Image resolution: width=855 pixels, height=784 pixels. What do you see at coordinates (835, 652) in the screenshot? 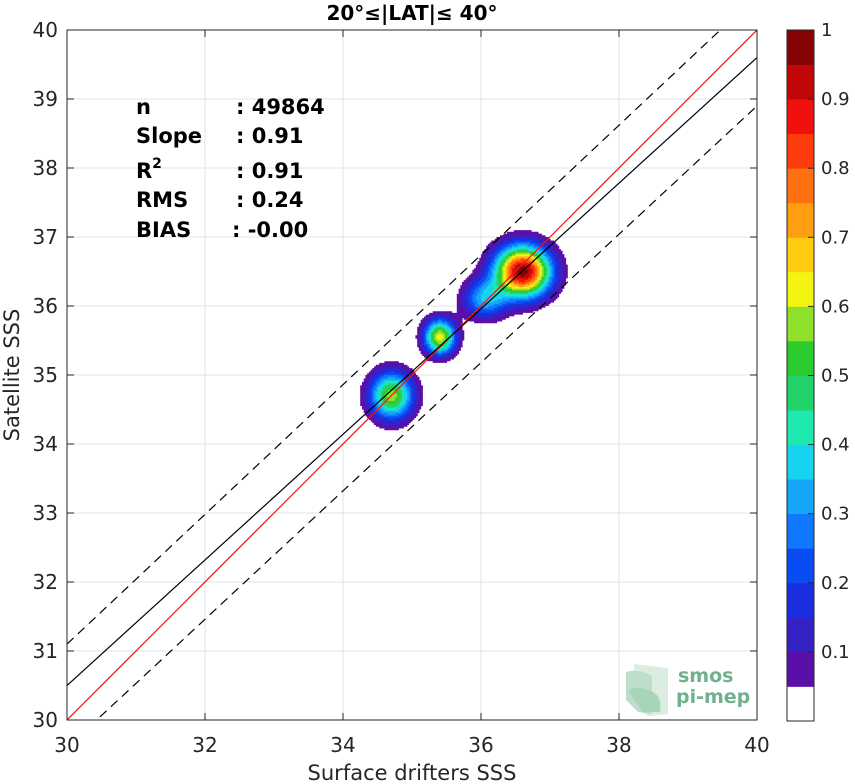
I see `colorbar-tick-label: 0.1` at bounding box center [835, 652].